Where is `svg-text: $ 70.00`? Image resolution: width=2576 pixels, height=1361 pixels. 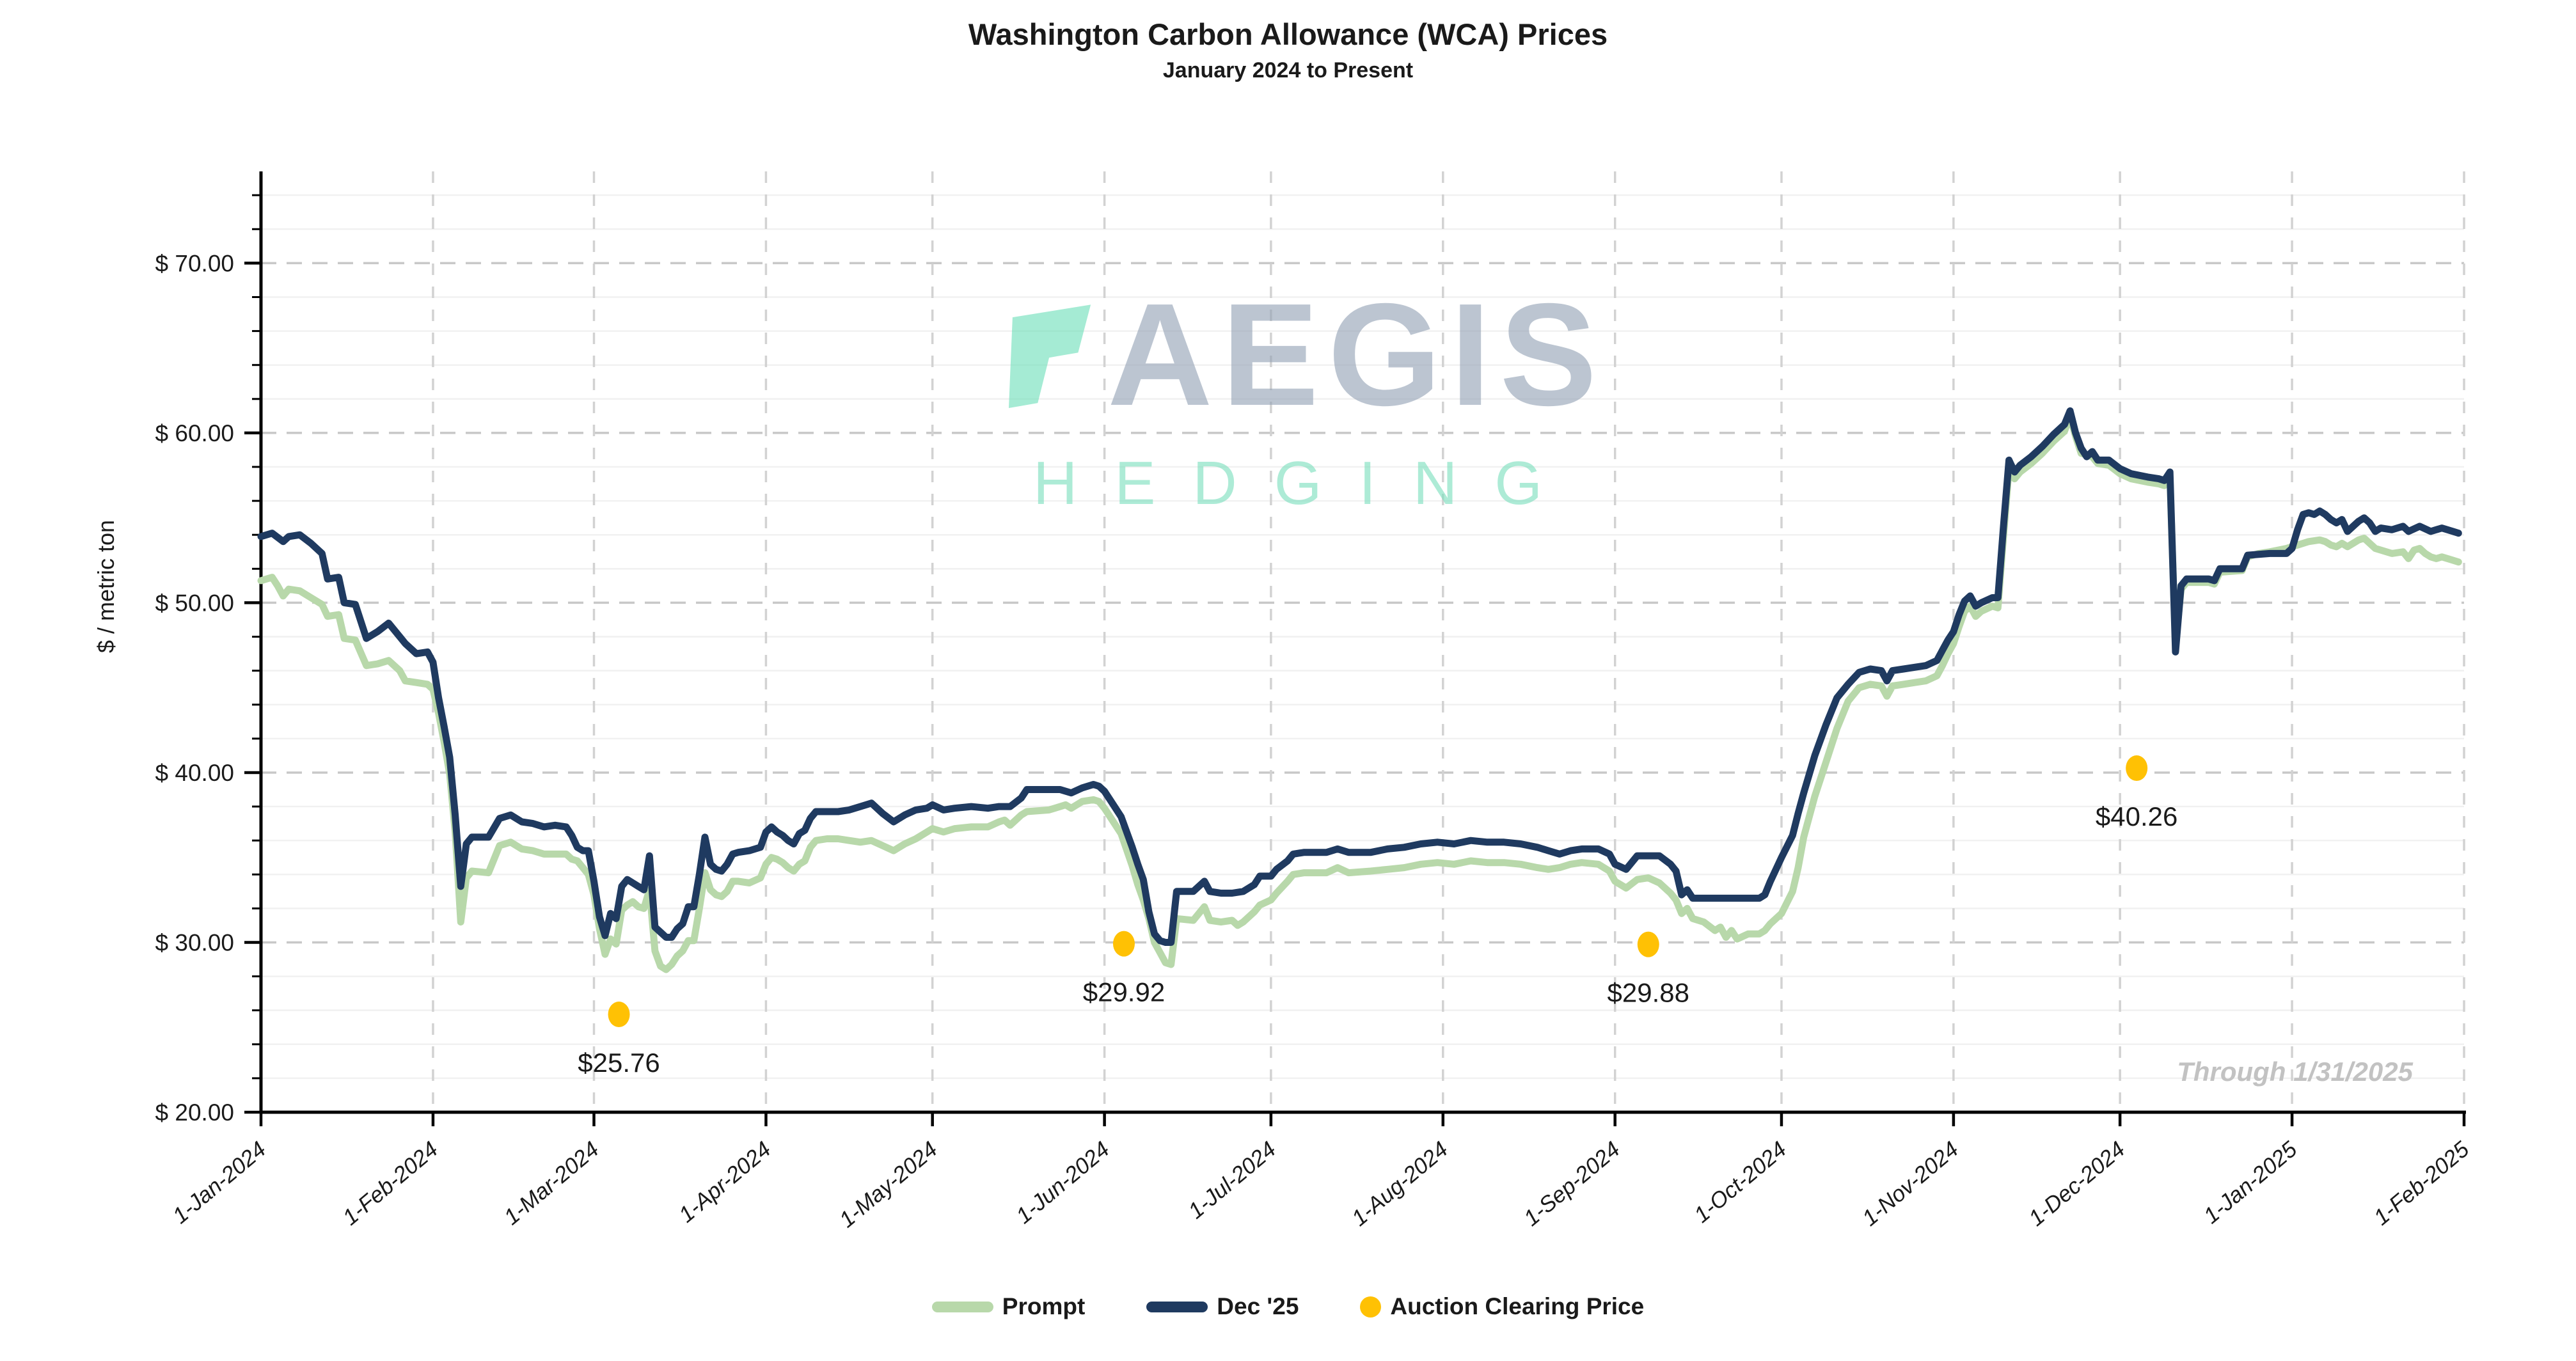
svg-text: $ 70.00 is located at coordinates (194, 263).